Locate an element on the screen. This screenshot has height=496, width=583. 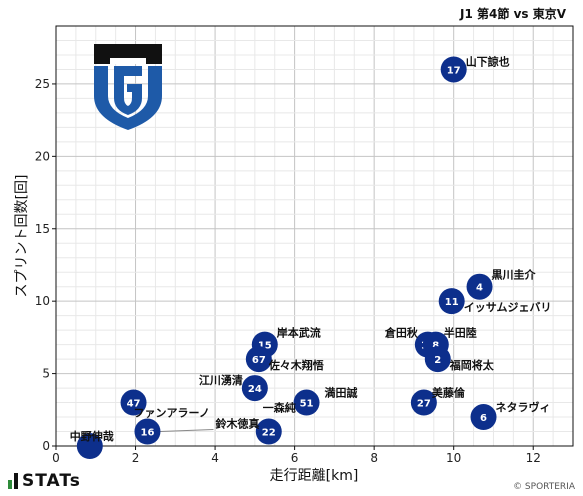
y-tick-label: 20 is located at coordinates (42, 156).